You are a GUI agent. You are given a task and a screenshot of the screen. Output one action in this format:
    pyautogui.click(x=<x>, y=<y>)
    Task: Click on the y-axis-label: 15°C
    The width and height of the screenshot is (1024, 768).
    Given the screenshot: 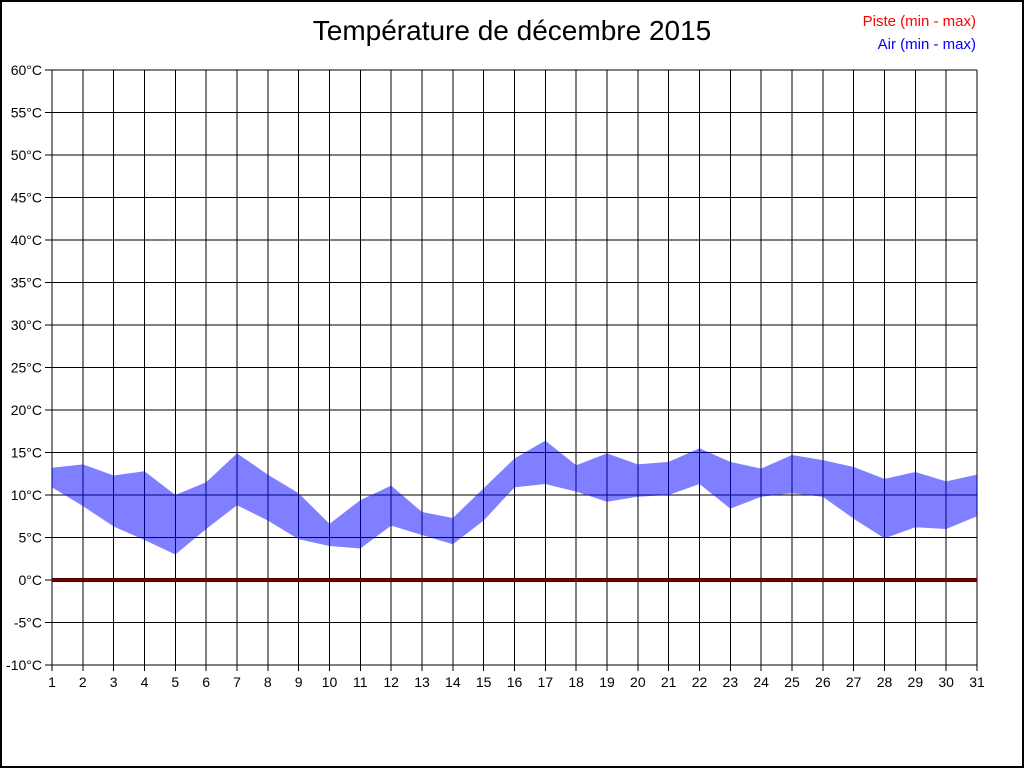 What is the action you would take?
    pyautogui.click(x=26, y=453)
    